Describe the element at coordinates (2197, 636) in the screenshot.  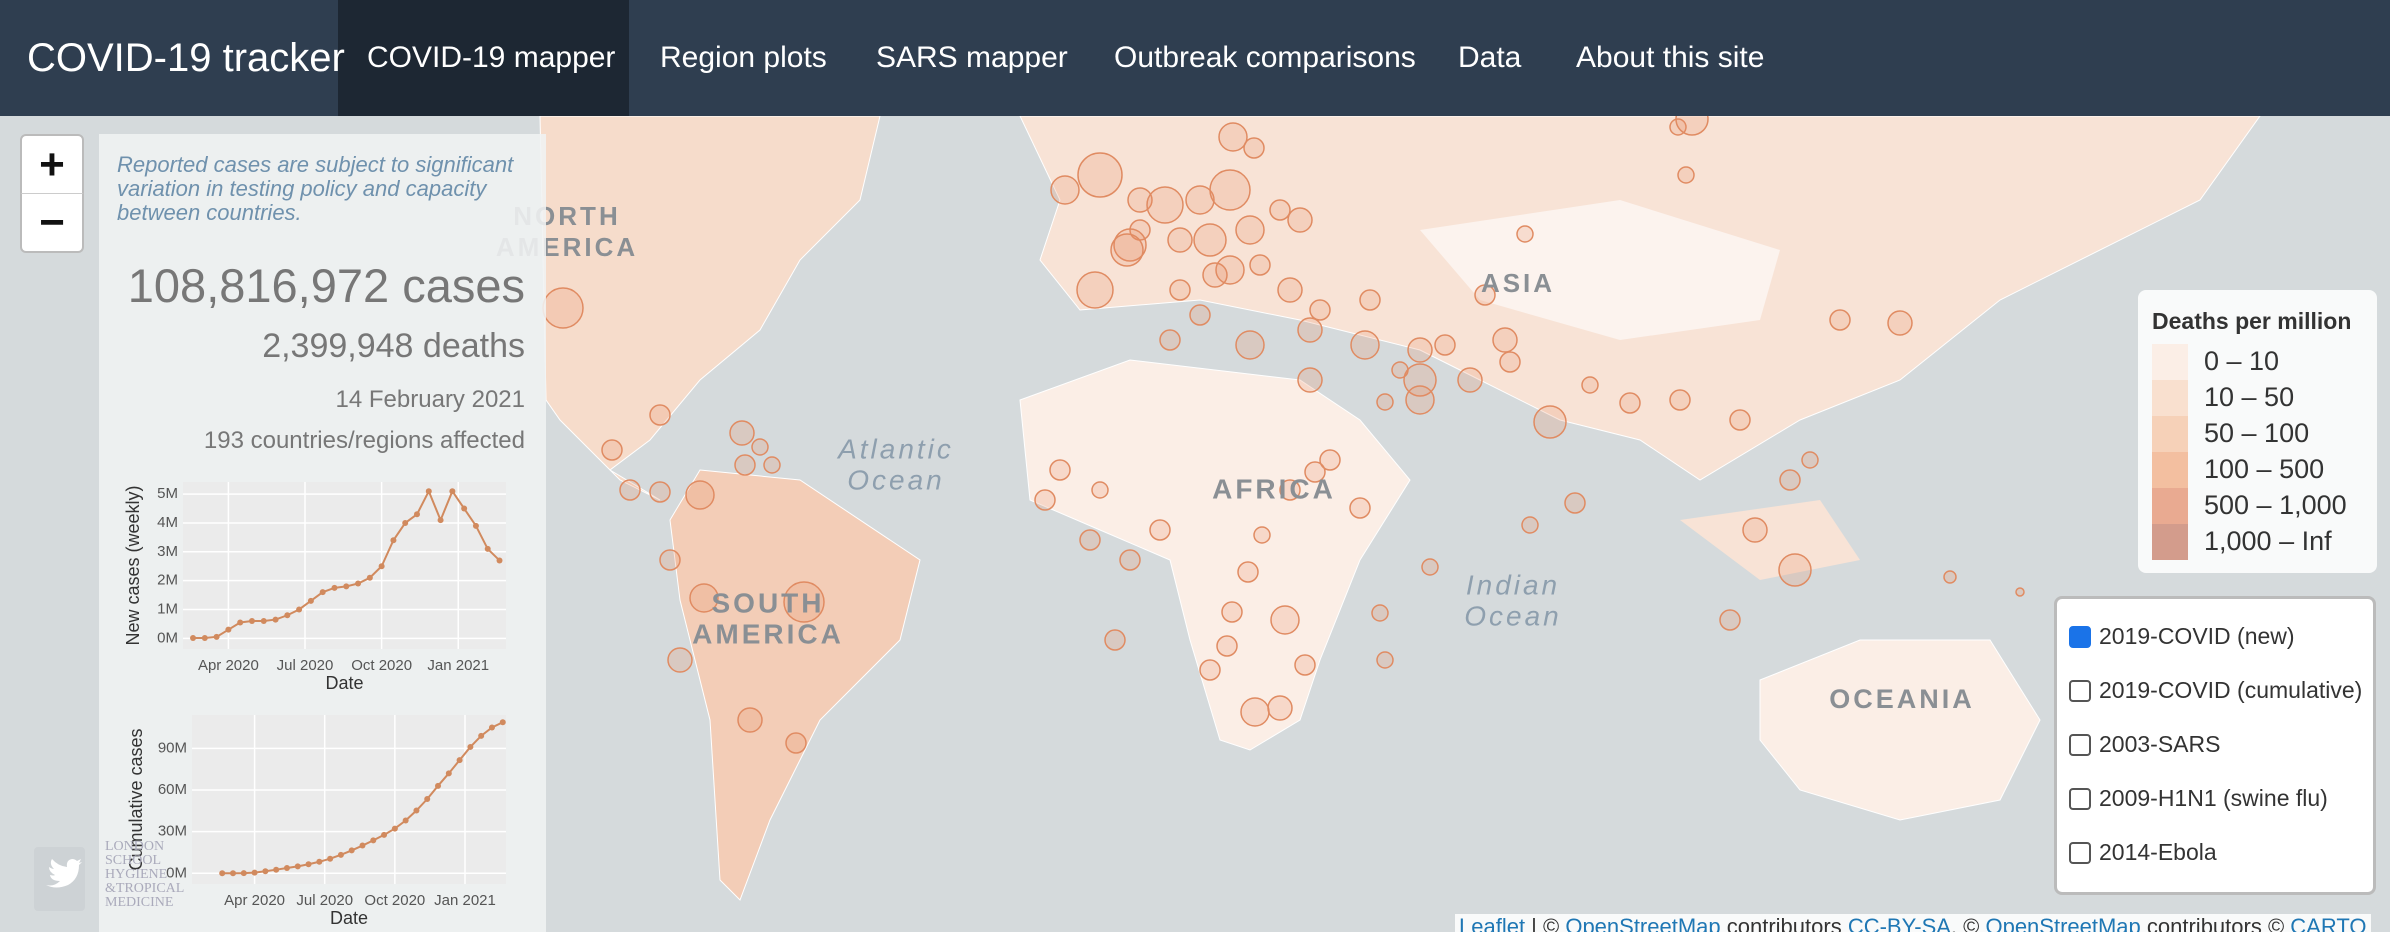
I see `layer-label: 2019-COVID (new)` at that location.